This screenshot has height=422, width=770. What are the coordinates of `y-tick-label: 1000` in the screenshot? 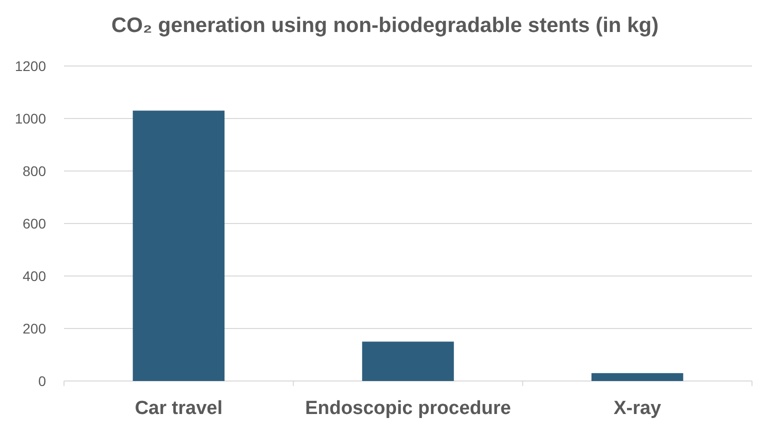 It's located at (30, 118).